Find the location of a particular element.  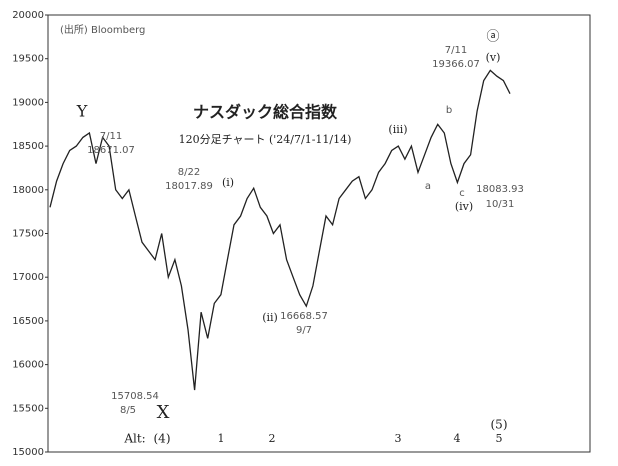

annotation: 15708.54 is located at coordinates (135, 396).